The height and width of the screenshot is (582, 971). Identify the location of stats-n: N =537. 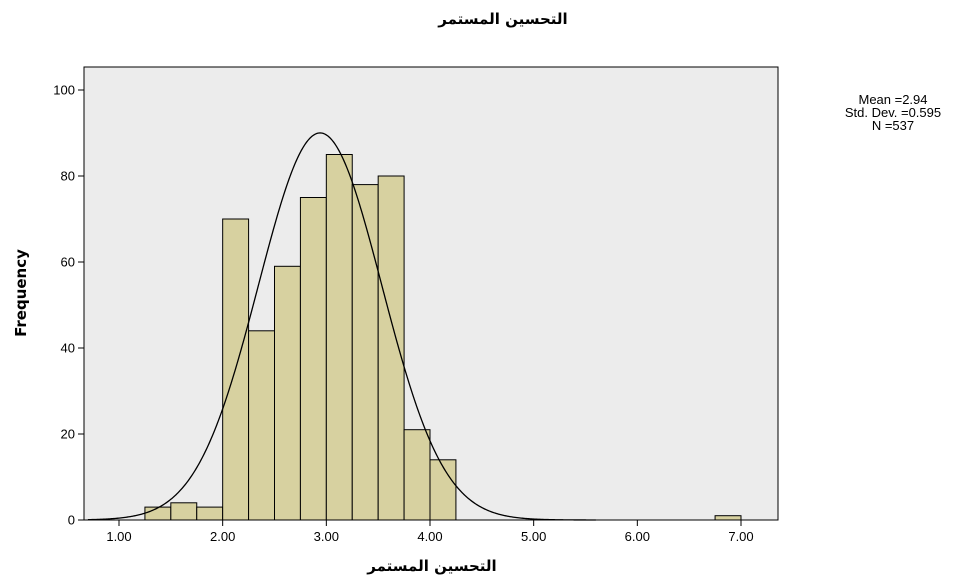
(893, 125).